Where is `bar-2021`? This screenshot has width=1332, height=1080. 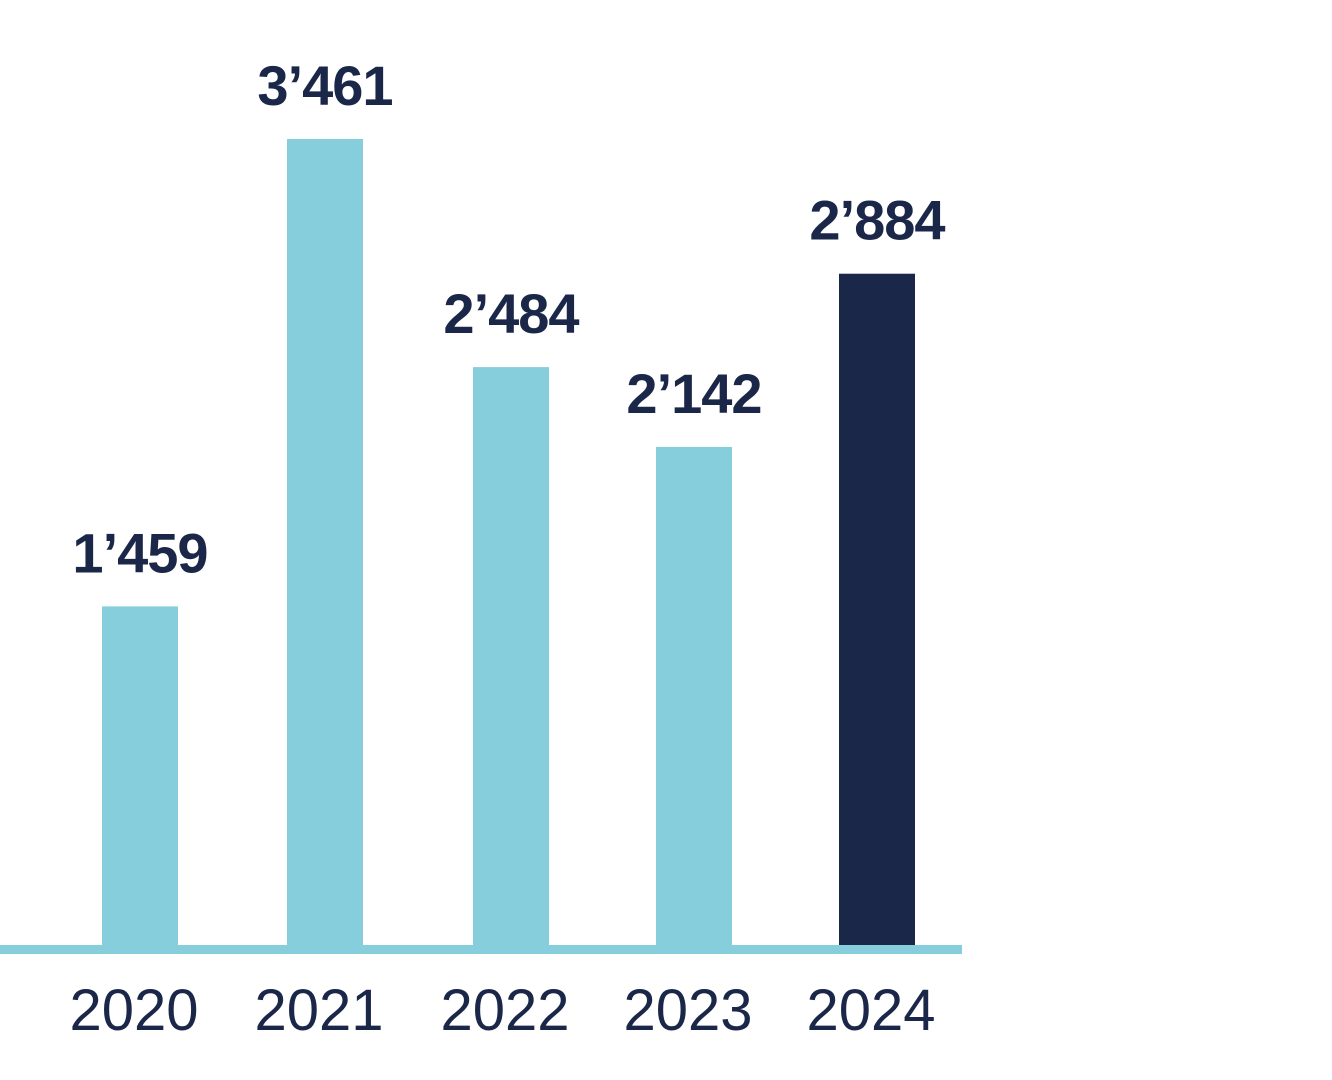
bar-2021 is located at coordinates (325, 543).